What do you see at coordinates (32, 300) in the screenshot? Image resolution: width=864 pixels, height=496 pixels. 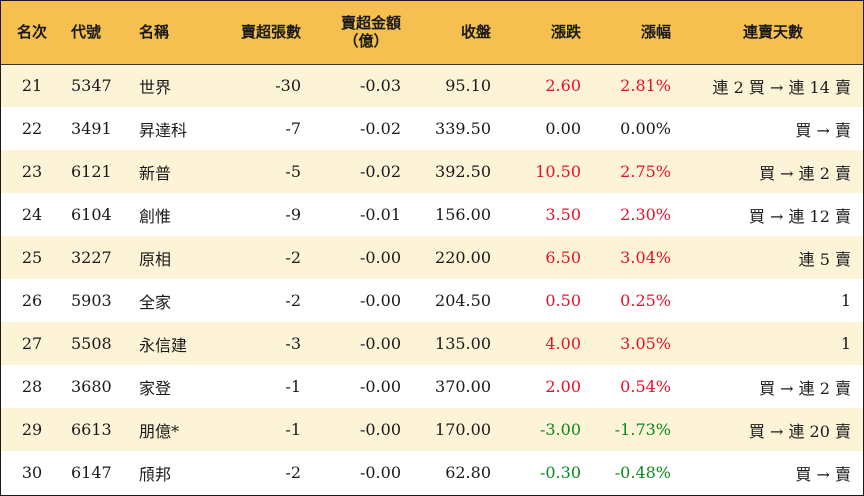 I see `rank-cell: 26` at bounding box center [32, 300].